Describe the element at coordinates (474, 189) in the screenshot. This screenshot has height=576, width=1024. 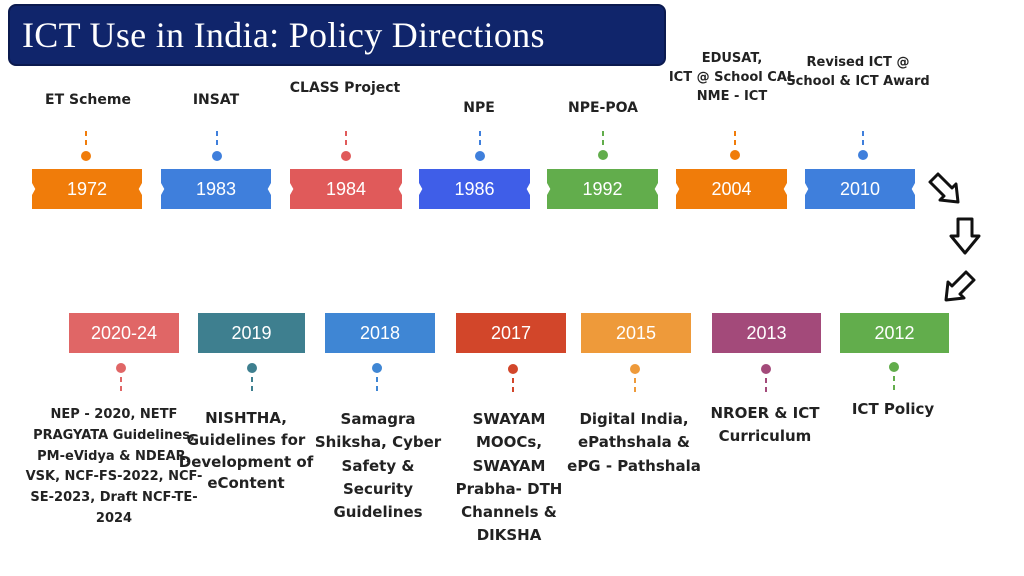
I see `year-tag-1986: 1986` at that location.